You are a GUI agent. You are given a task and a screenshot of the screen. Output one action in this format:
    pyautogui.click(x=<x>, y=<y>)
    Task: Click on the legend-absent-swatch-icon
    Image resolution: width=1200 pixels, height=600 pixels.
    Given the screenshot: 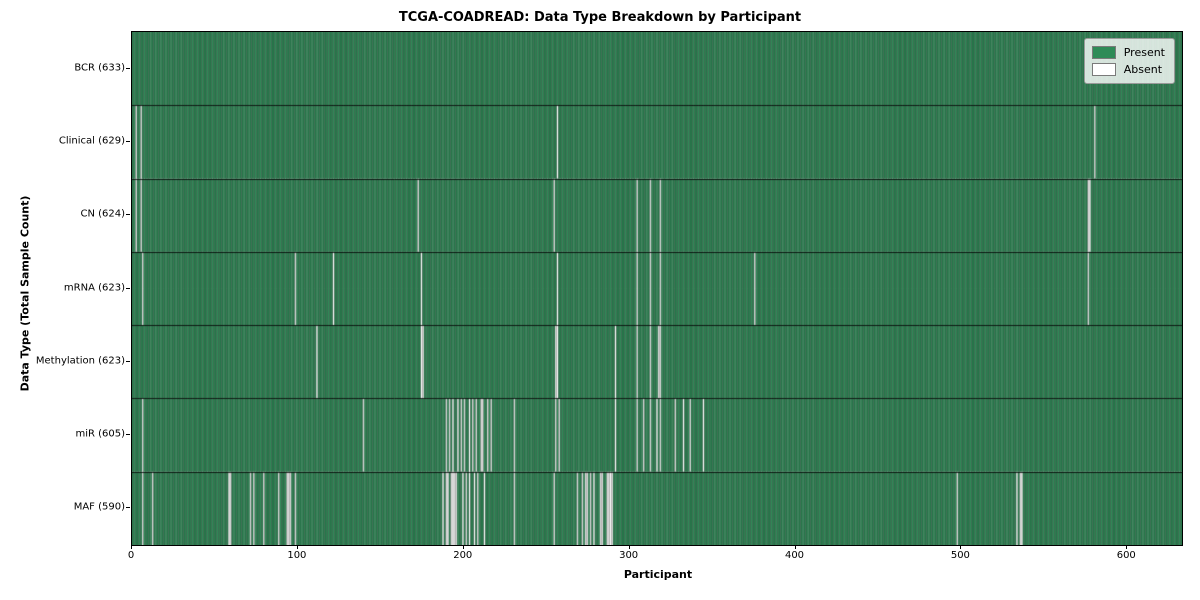 What is the action you would take?
    pyautogui.click(x=1103, y=69)
    